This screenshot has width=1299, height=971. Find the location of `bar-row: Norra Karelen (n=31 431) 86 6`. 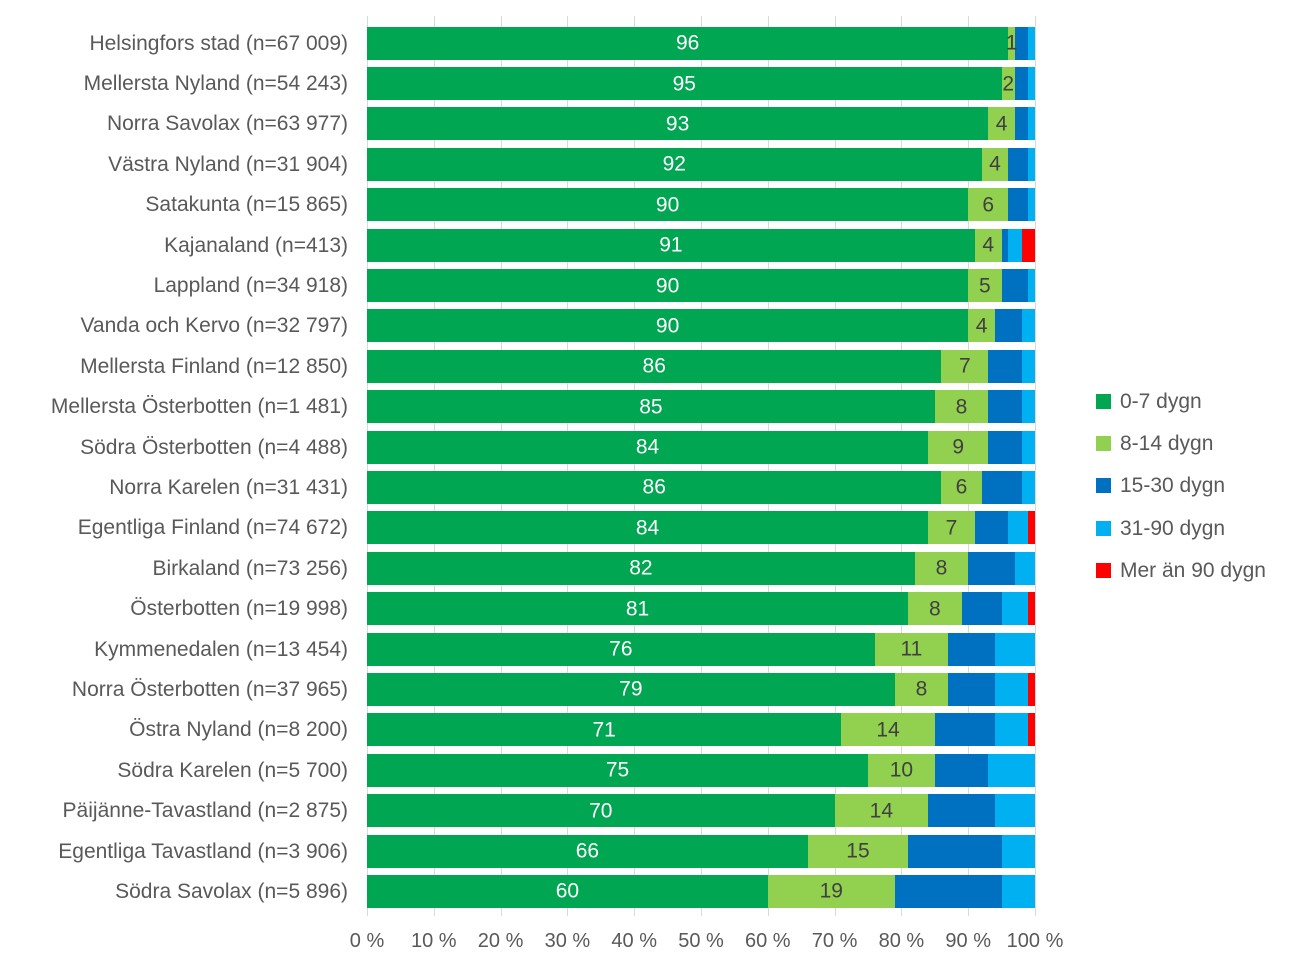

bar-row: Norra Karelen (n=31 431) 86 6 is located at coordinates (517, 487).